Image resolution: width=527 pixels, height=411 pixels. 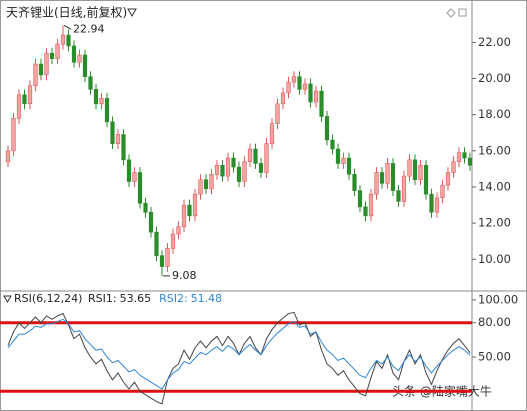 I want to click on indicator-title: RSI(6,12,24), so click(x=48, y=298).